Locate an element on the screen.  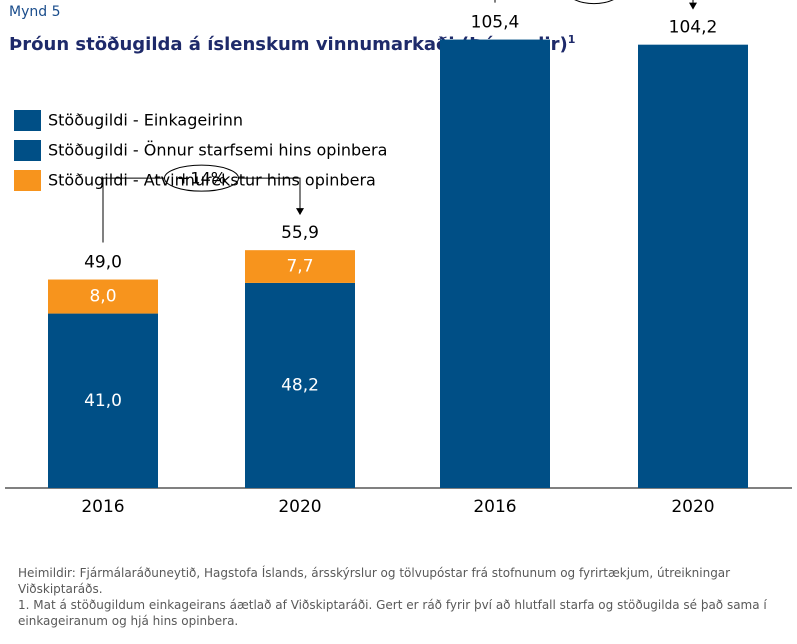
legend-label-0: Stöðugildi - Einkageirinn is located at coordinates (145, 120).